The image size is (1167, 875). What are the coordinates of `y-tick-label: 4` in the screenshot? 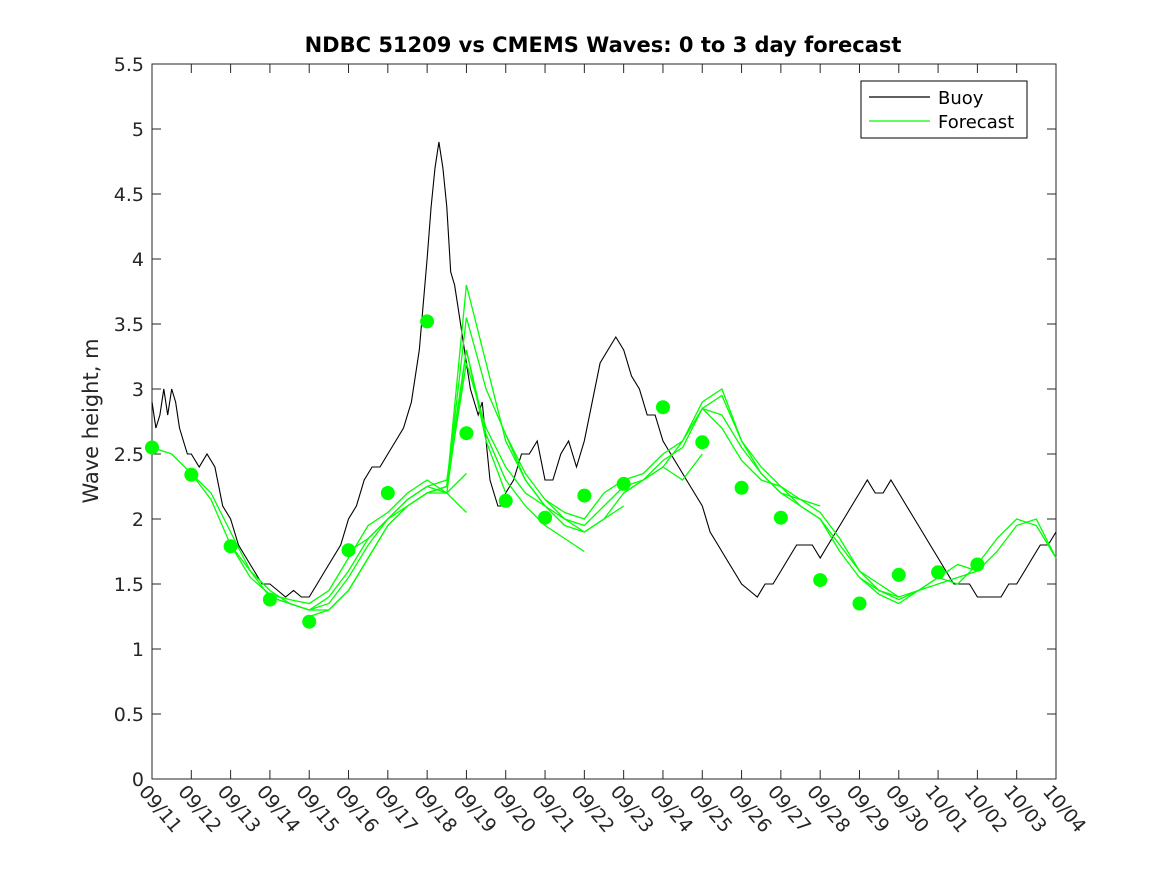 It's located at (138, 260).